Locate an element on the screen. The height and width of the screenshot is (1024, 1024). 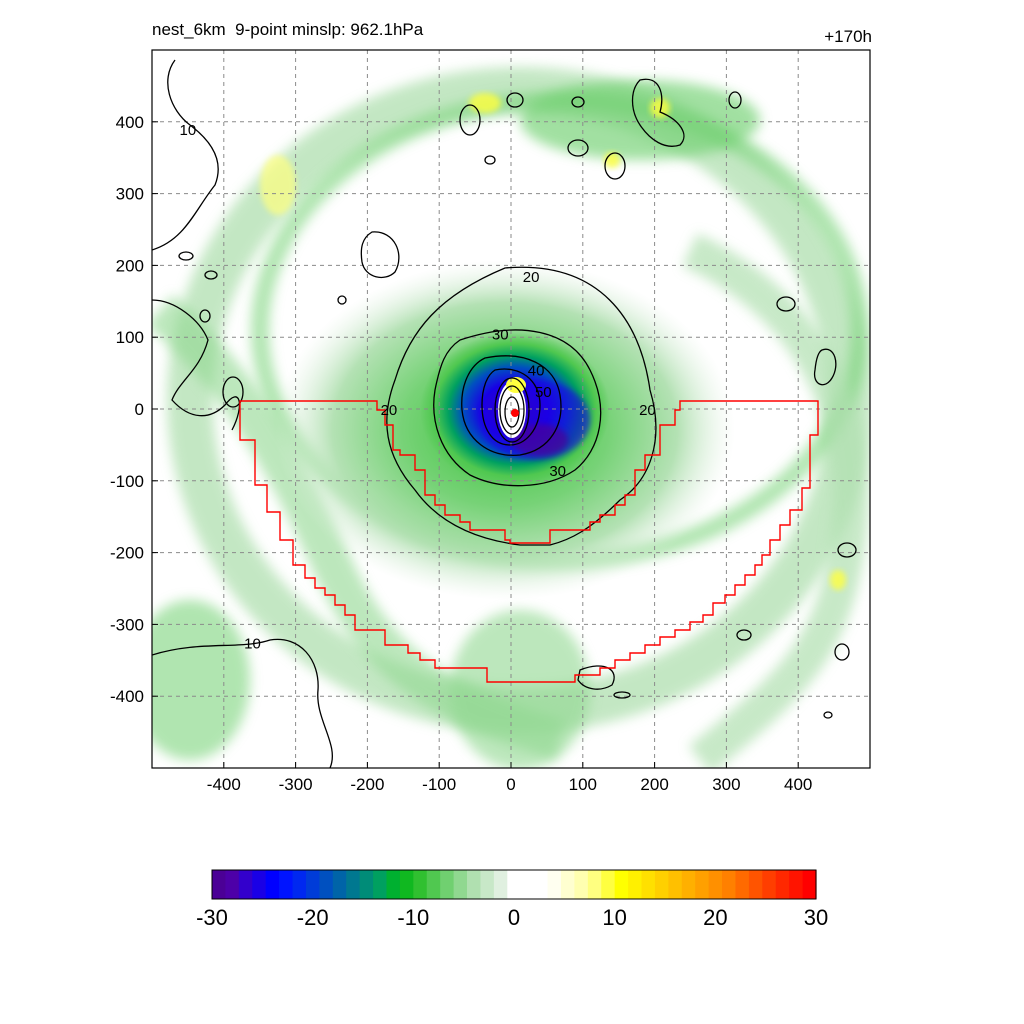
contour-label: 30 is located at coordinates (557, 471).